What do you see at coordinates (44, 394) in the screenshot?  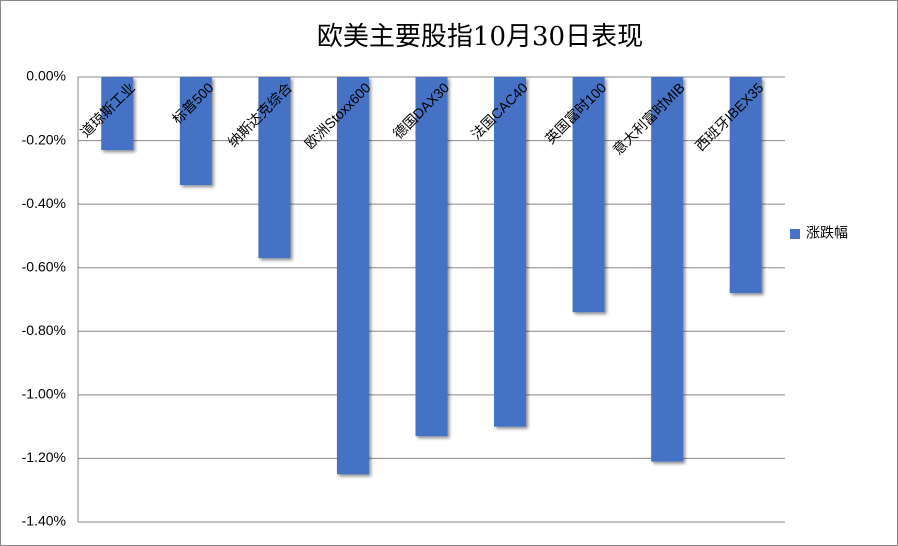 I see `y-tick-label: -1.00%` at bounding box center [44, 394].